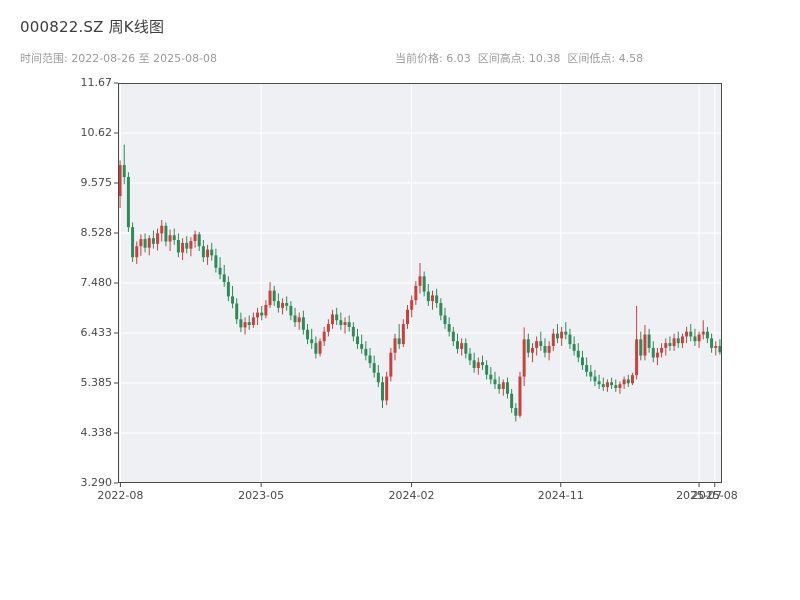  I want to click on x-tick-label: 2024-11, so click(560, 495).